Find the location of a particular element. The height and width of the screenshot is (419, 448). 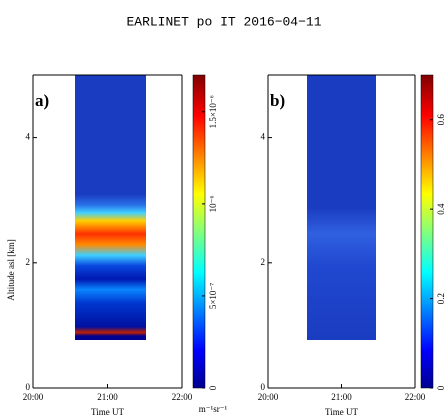

figure-title: EARLINET po IT 2016−04−11 is located at coordinates (223, 21).